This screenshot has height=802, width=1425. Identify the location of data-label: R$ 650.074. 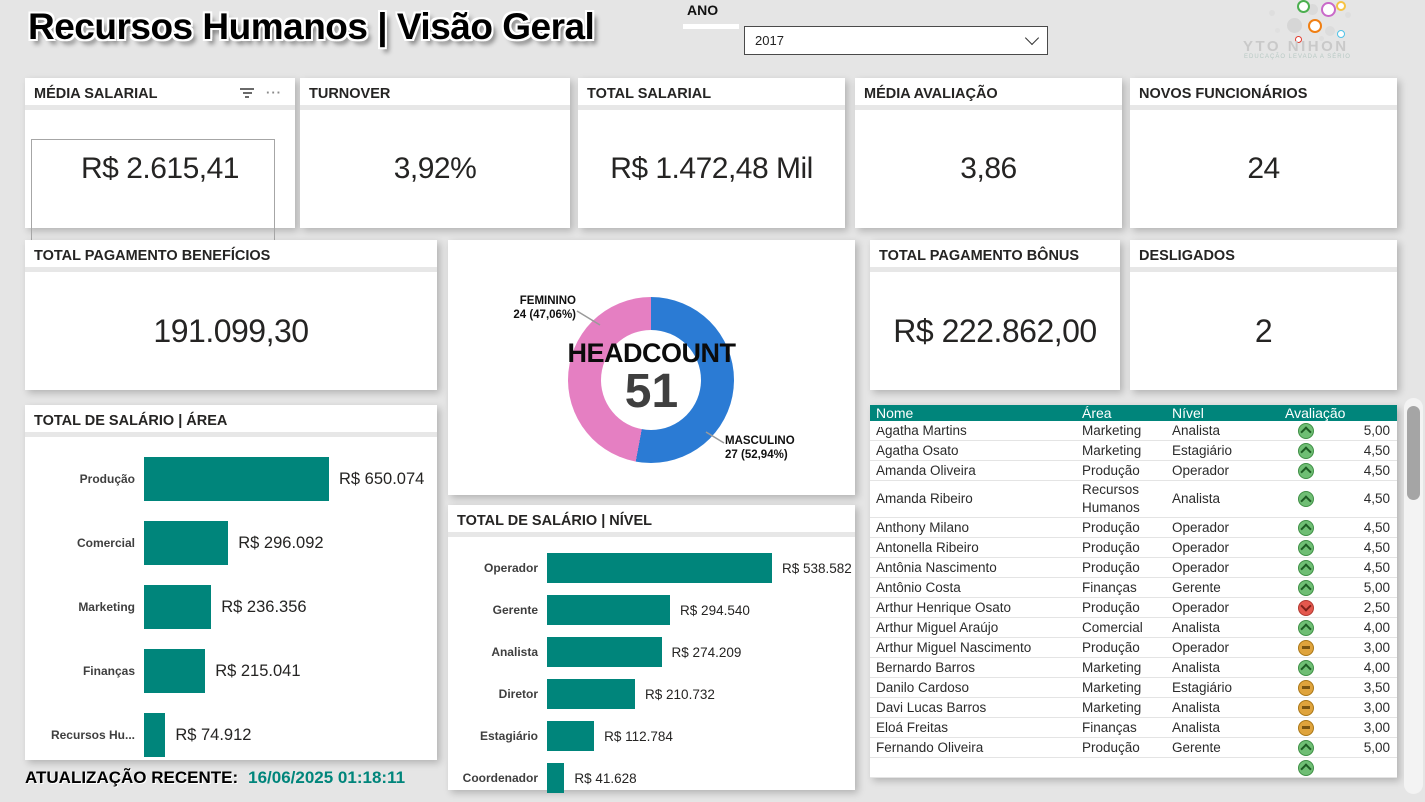
(382, 478).